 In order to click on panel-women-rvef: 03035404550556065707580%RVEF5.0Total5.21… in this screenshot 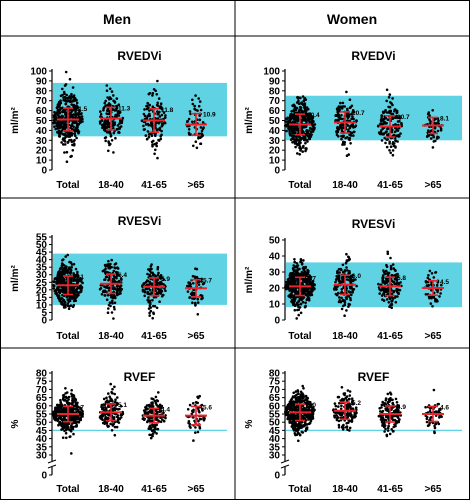, I will do `click(353, 432)`.